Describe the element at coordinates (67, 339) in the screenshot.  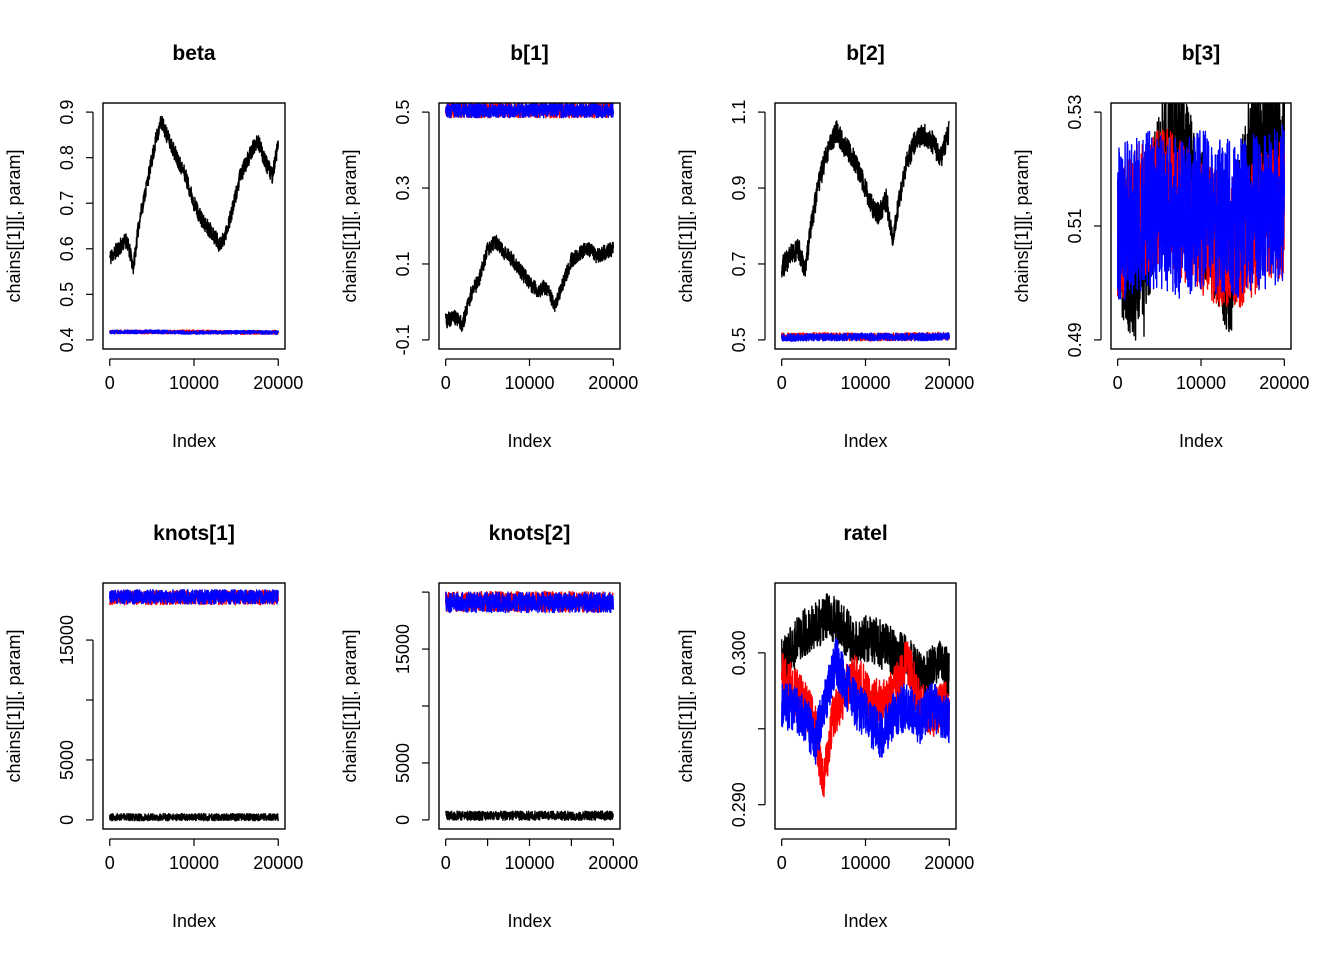
I see `y-tick-label: 0.4` at that location.